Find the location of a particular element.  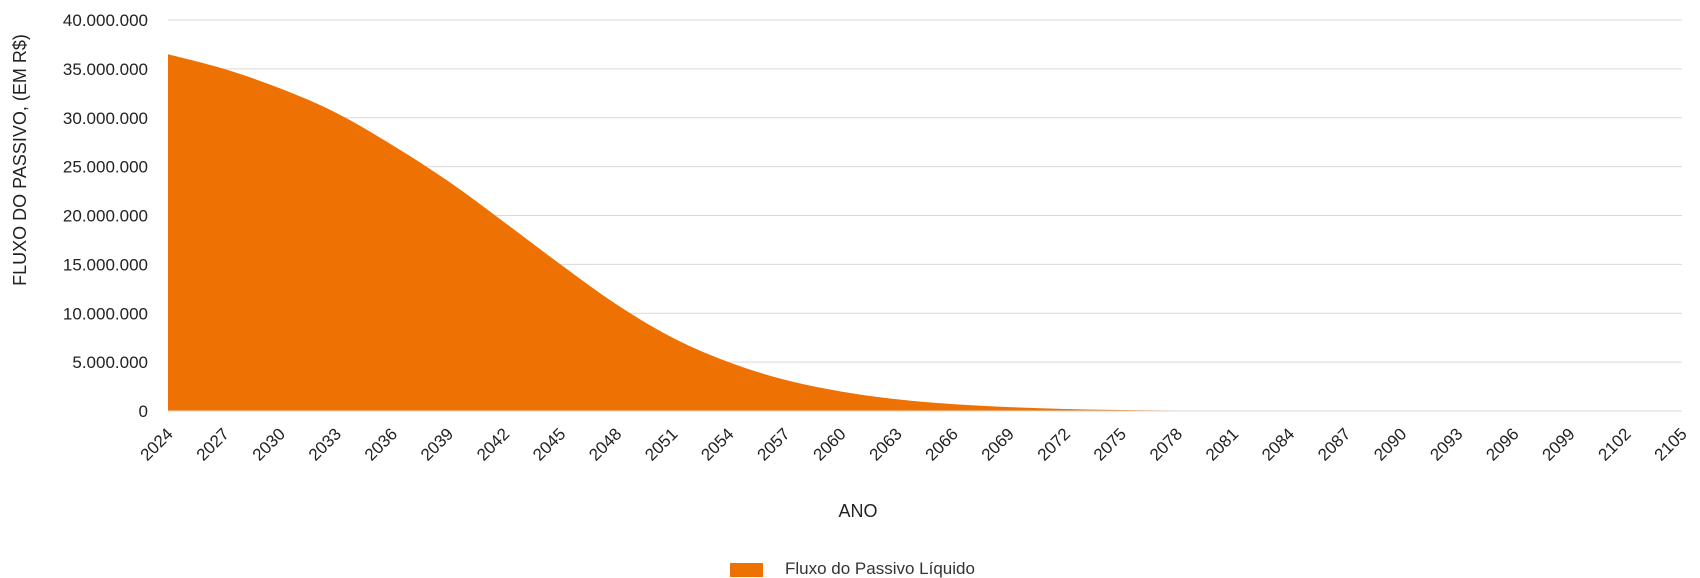

x-tick-label: 2027 is located at coordinates (213, 444).